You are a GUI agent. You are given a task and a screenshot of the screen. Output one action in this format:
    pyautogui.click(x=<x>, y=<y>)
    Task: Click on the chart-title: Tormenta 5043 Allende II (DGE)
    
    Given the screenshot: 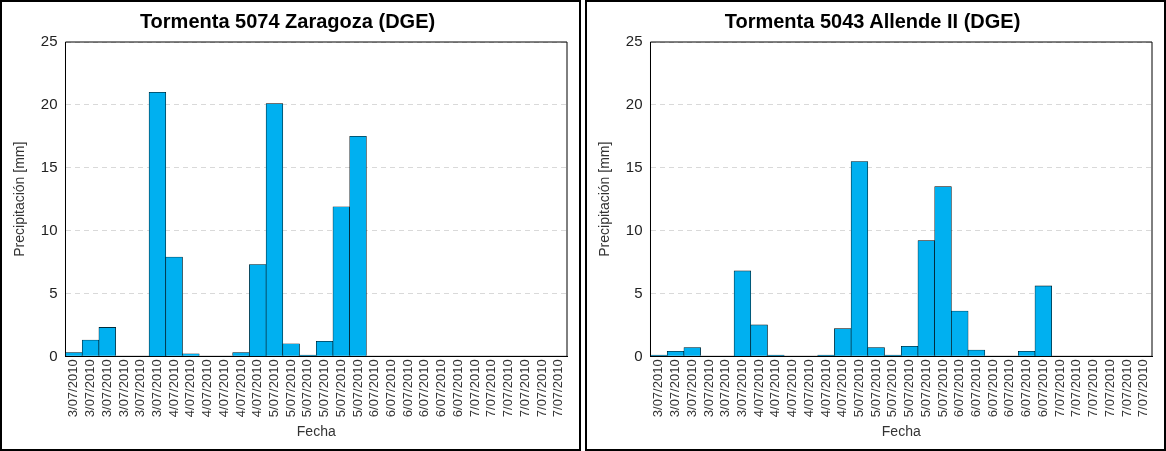 What is the action you would take?
    pyautogui.click(x=872, y=20)
    